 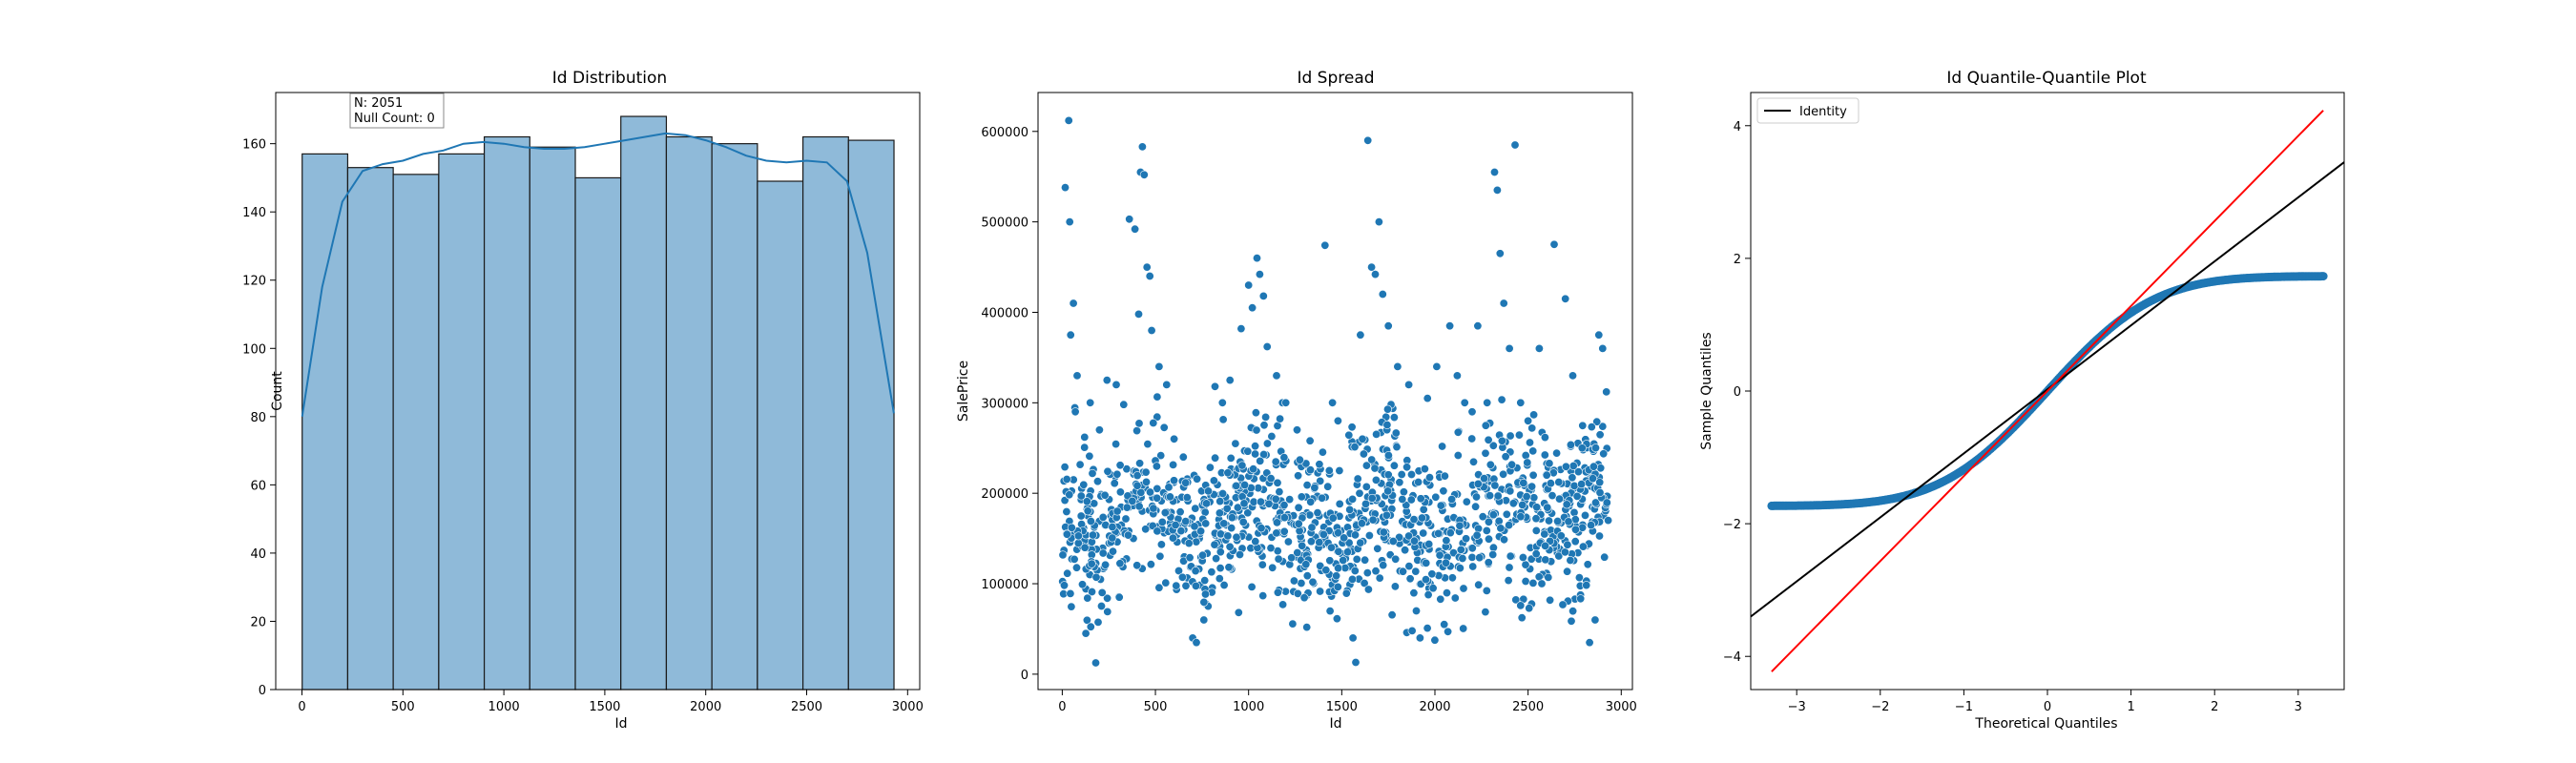 What do you see at coordinates (1004, 585) in the screenshot?
I see `scatter-y-tick-label: 100000` at bounding box center [1004, 585].